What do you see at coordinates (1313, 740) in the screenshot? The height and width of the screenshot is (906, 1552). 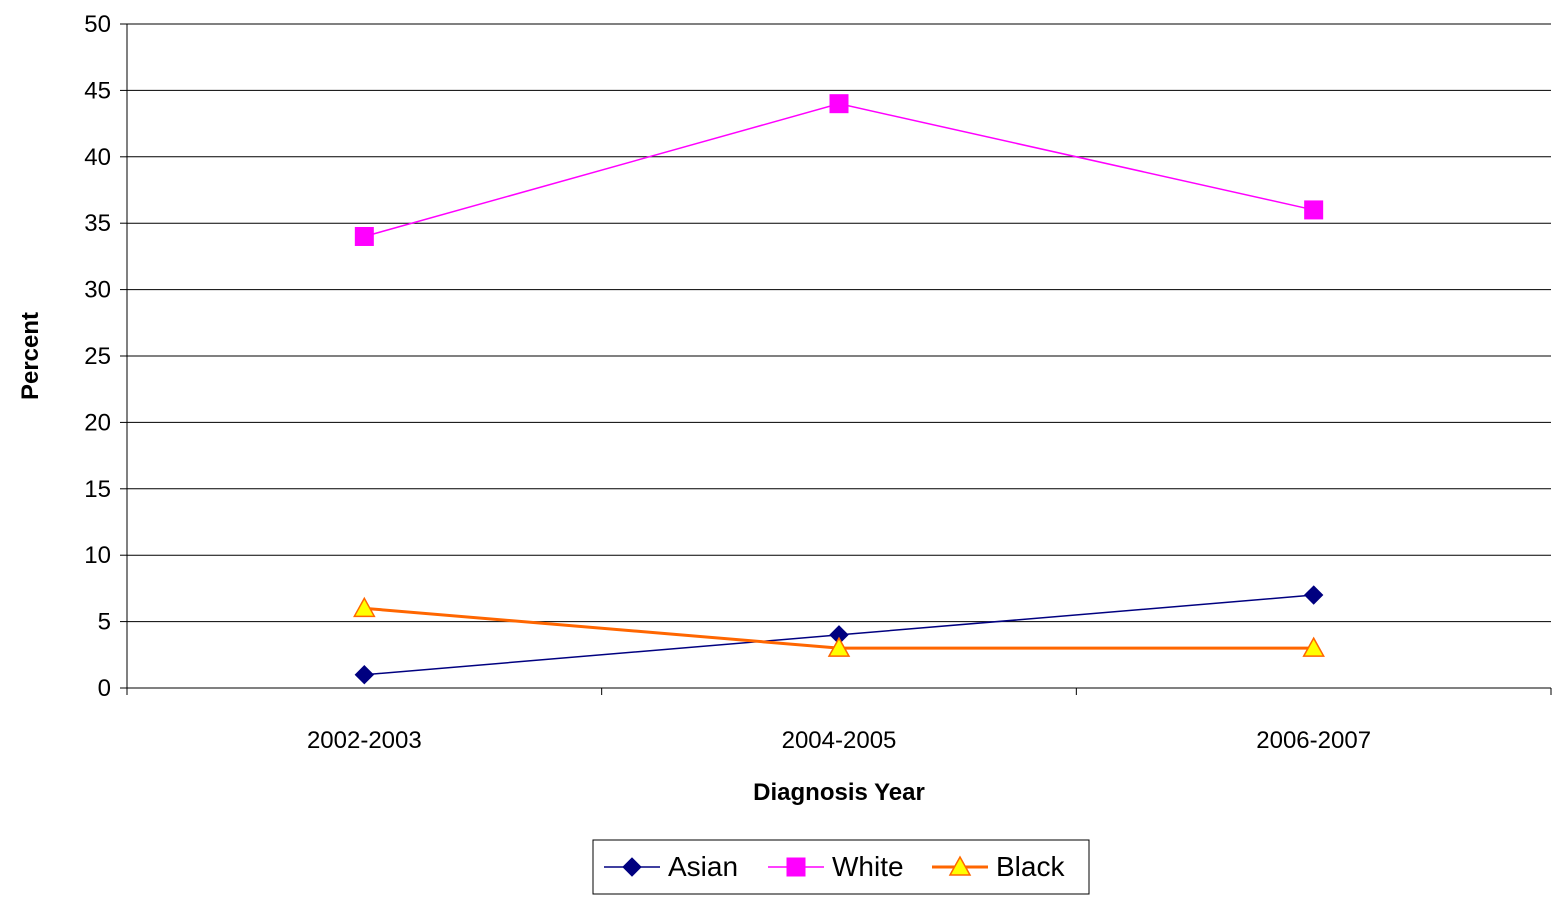 I see `x-tick-label: 2006-2007` at bounding box center [1313, 740].